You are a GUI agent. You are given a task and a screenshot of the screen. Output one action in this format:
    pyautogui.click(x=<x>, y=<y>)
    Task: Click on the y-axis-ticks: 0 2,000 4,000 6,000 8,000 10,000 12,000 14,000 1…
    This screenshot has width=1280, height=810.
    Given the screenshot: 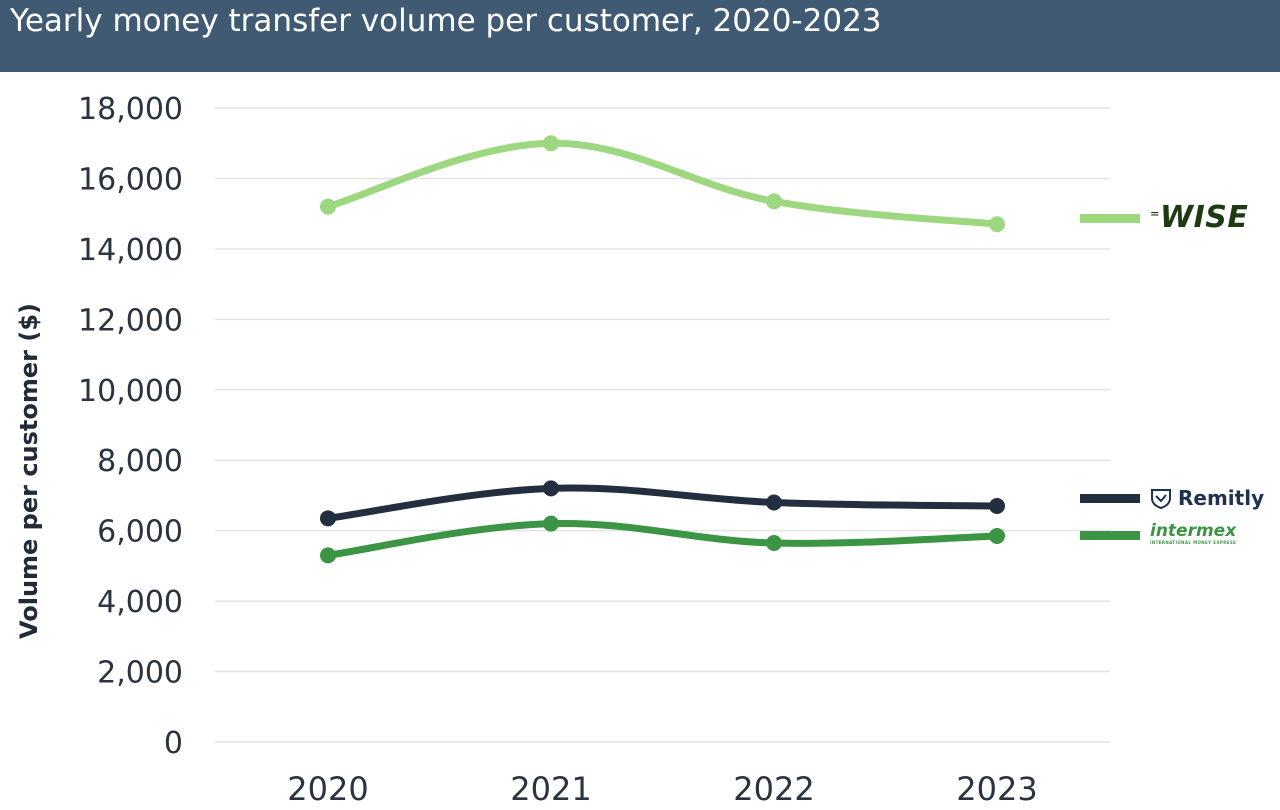 What is the action you would take?
    pyautogui.click(x=130, y=426)
    